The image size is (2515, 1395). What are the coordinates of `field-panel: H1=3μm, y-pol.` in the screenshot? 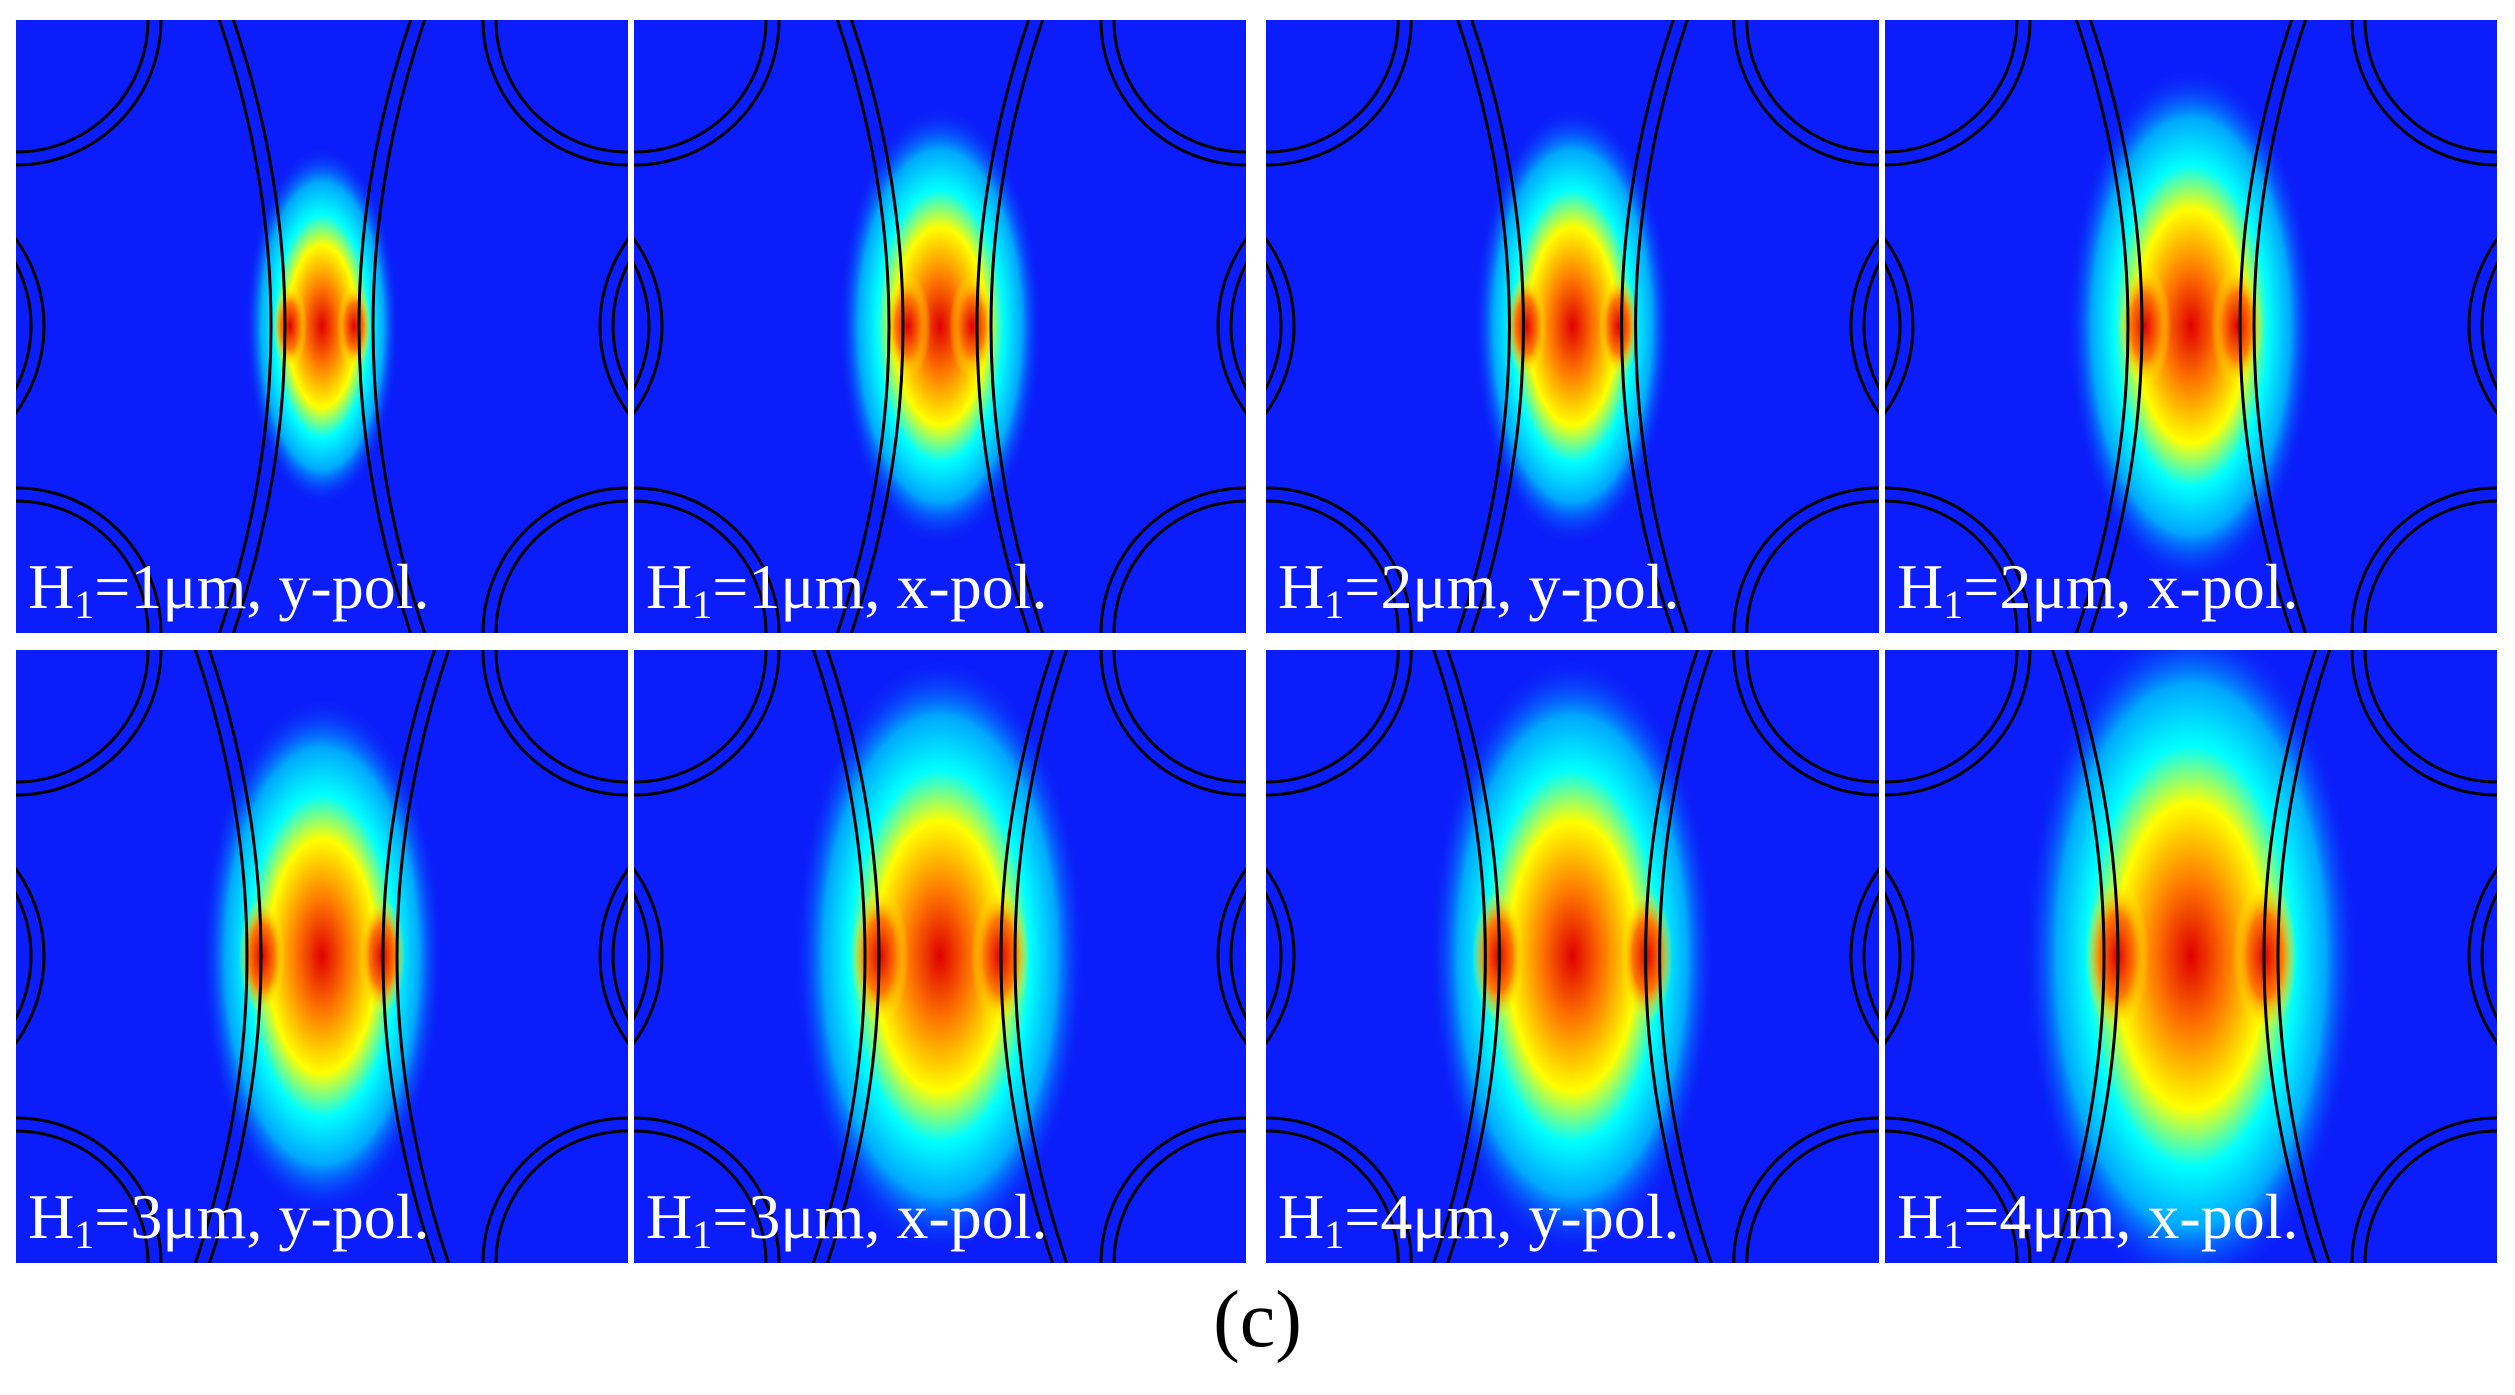 It's located at (322, 956).